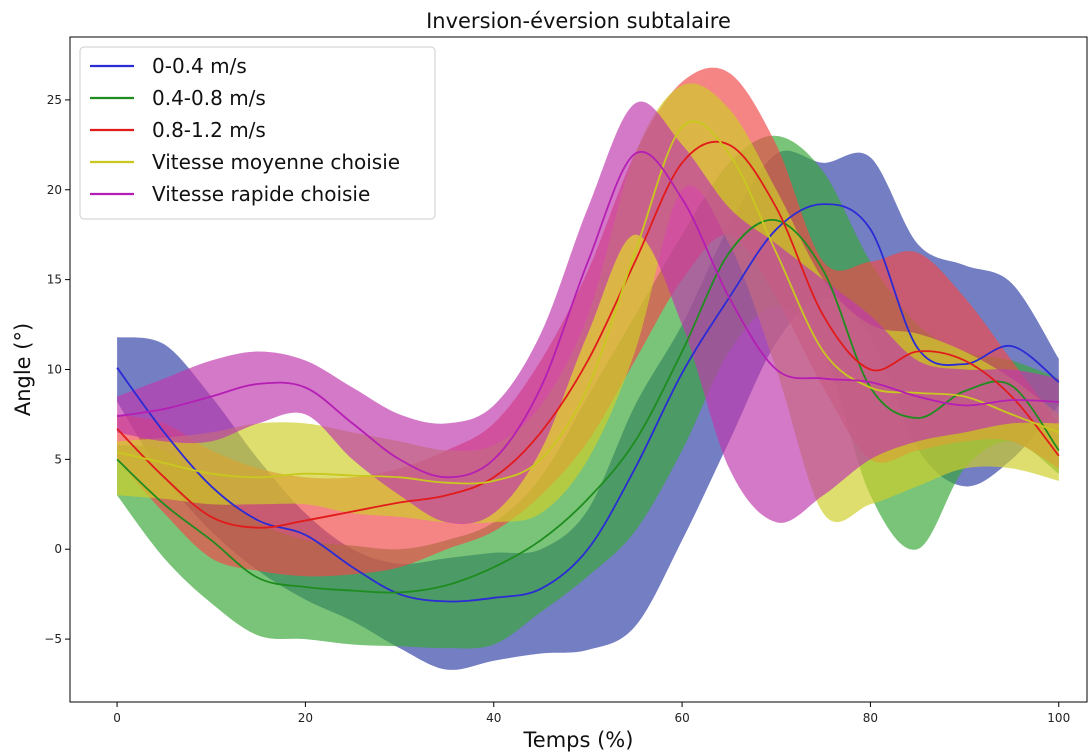  Describe the element at coordinates (54, 100) in the screenshot. I see `y-tick-label: 25` at that location.